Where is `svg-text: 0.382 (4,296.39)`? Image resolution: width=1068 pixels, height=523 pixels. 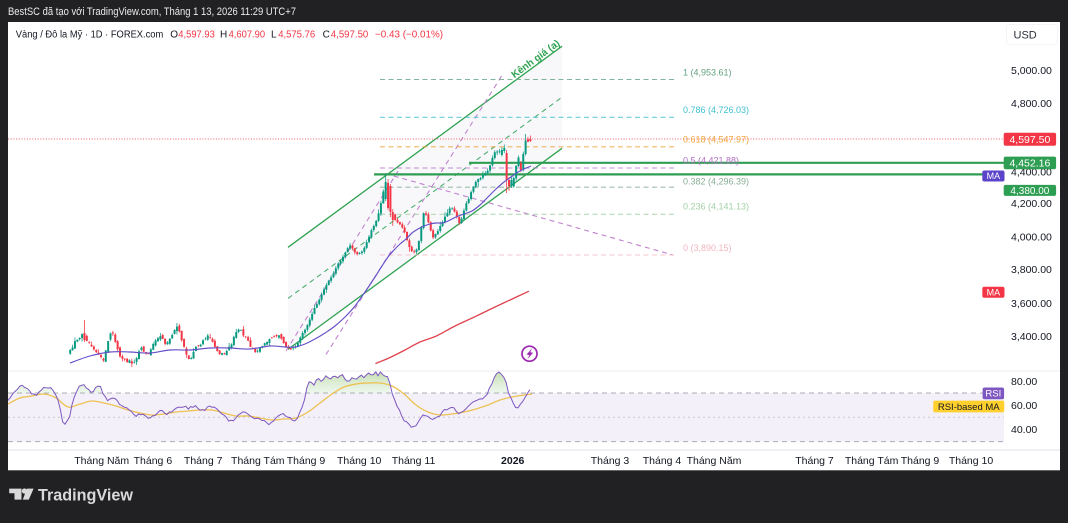 svg-text: 0.382 (4,296.39) is located at coordinates (716, 182).